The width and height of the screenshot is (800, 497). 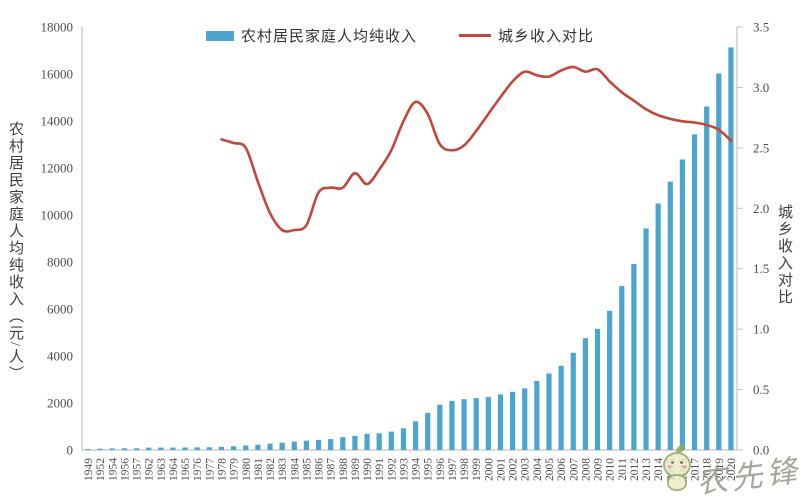 I want to click on x-tick-label: 1986, so click(x=320, y=469).